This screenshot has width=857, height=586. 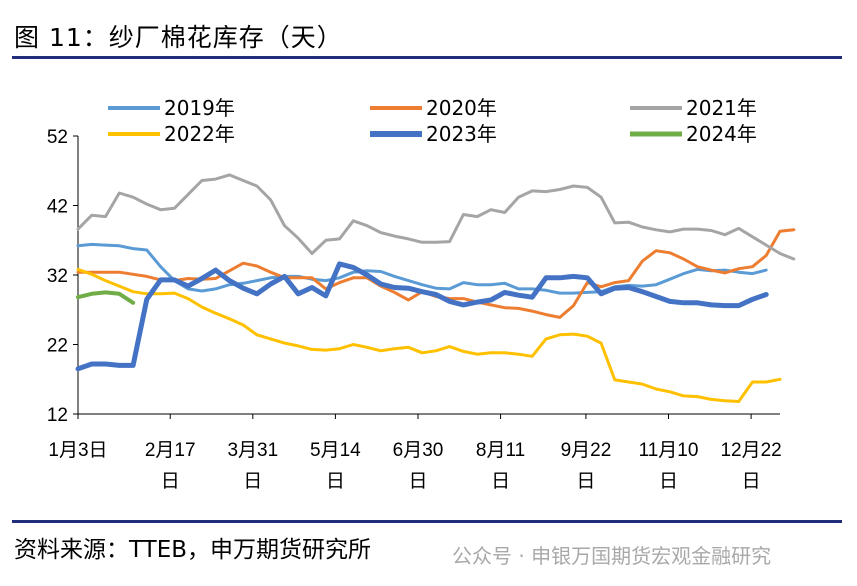 What do you see at coordinates (57, 276) in the screenshot?
I see `y-tick-label: 32` at bounding box center [57, 276].